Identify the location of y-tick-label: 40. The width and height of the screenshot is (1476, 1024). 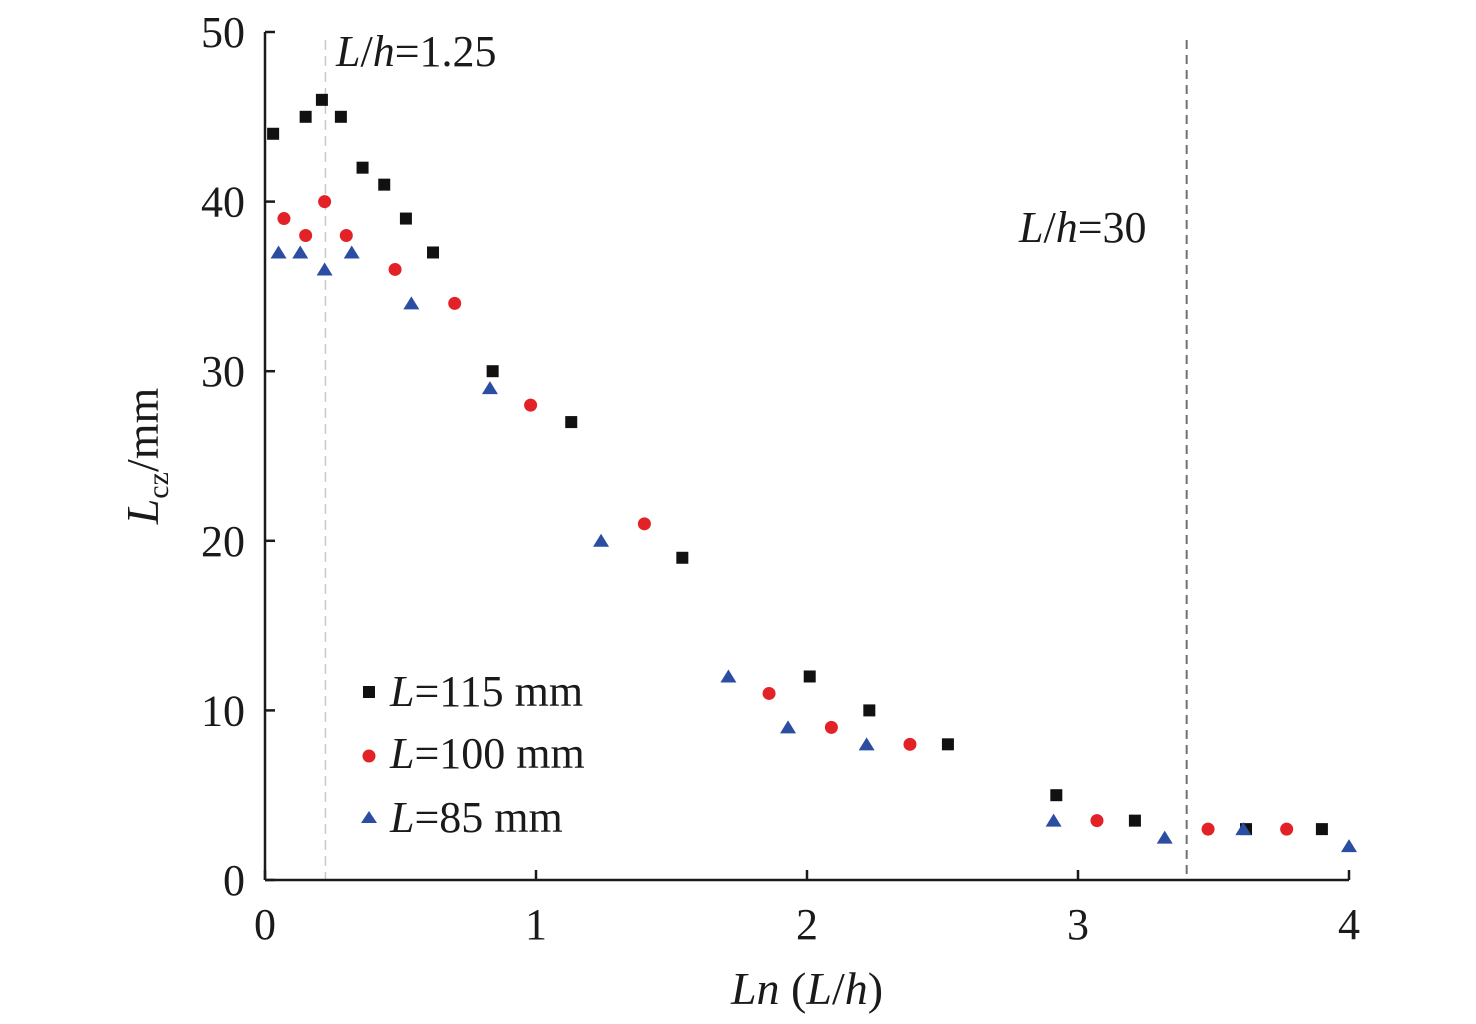
(223, 202).